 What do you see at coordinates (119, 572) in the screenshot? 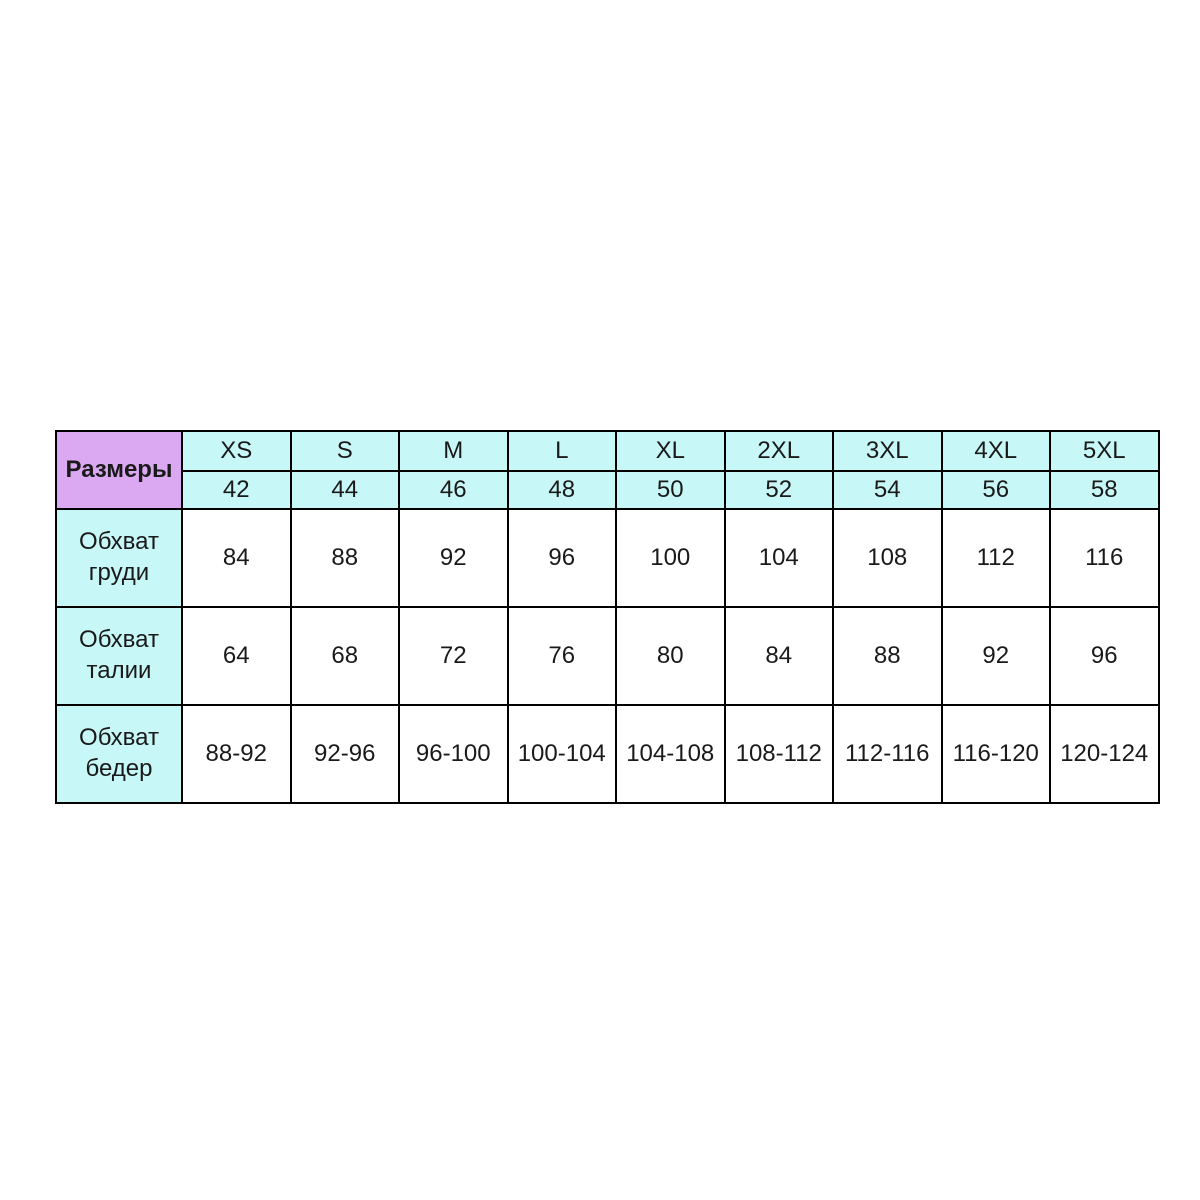
I see `row-label-chest-line2: груди` at bounding box center [119, 572].